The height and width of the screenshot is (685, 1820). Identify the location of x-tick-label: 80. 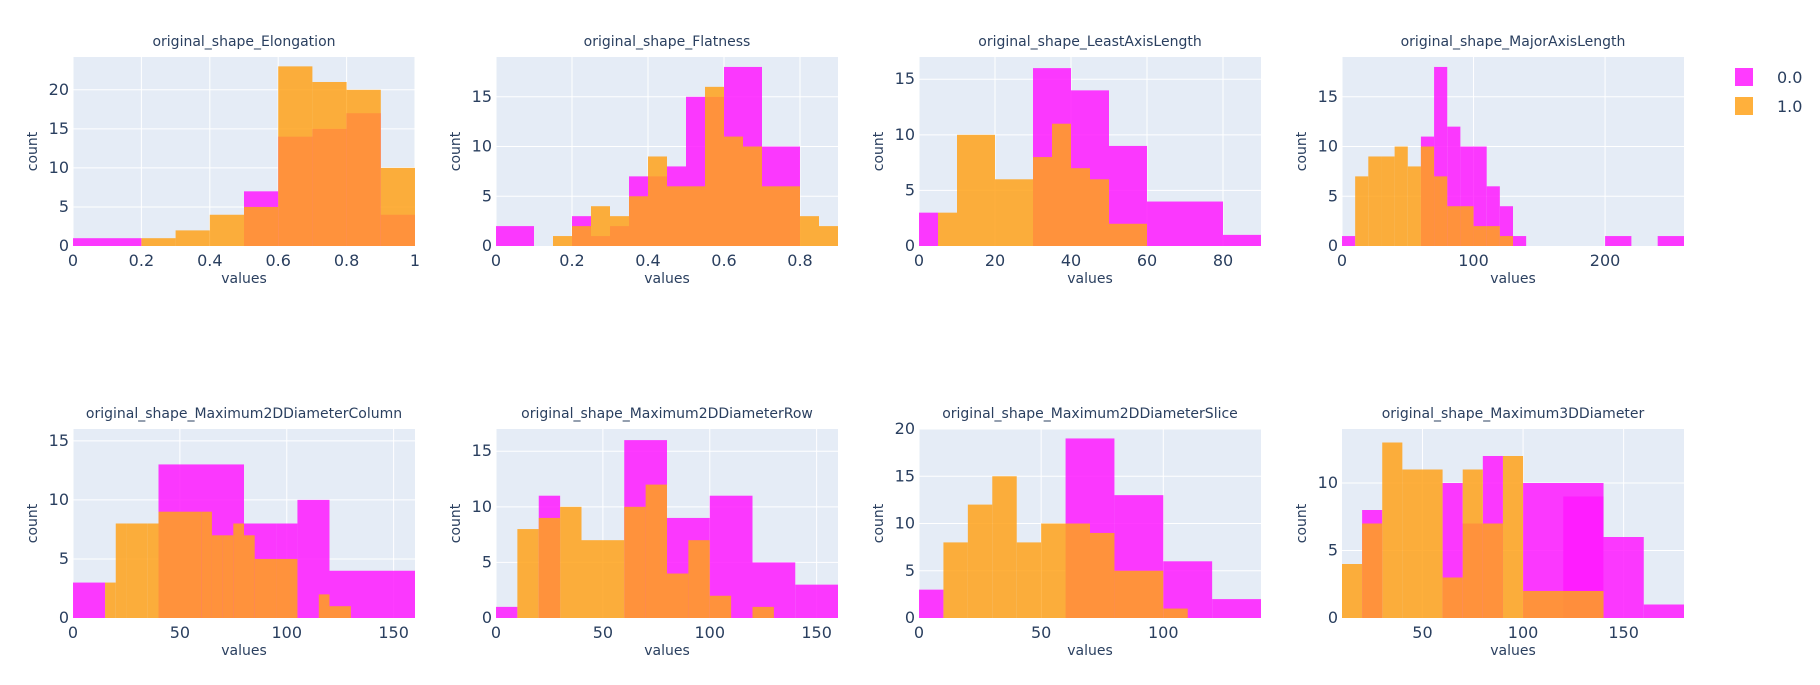
(1223, 260).